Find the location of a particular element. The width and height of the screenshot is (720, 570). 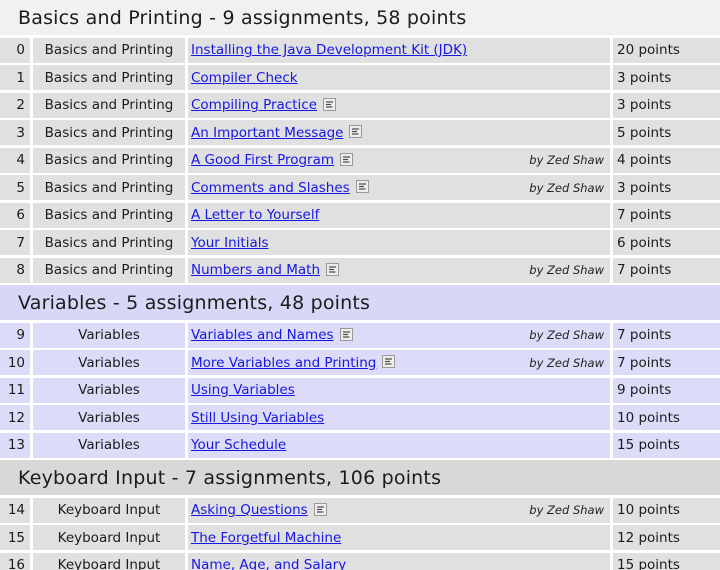

row-points: 3 points is located at coordinates (644, 77).